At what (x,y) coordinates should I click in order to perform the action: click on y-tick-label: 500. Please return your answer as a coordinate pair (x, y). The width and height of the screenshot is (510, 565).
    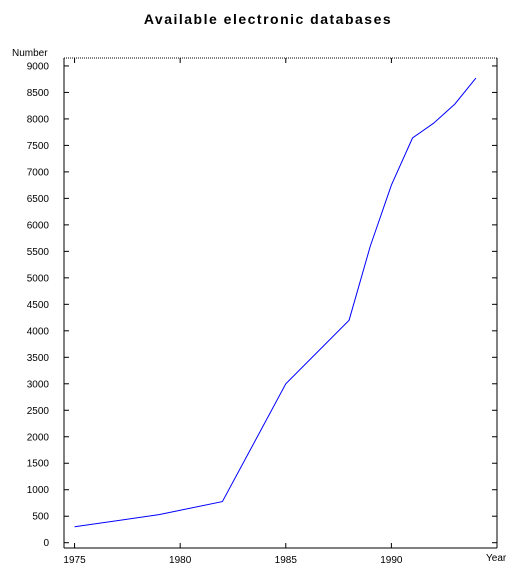
    Looking at the image, I should click on (40, 517).